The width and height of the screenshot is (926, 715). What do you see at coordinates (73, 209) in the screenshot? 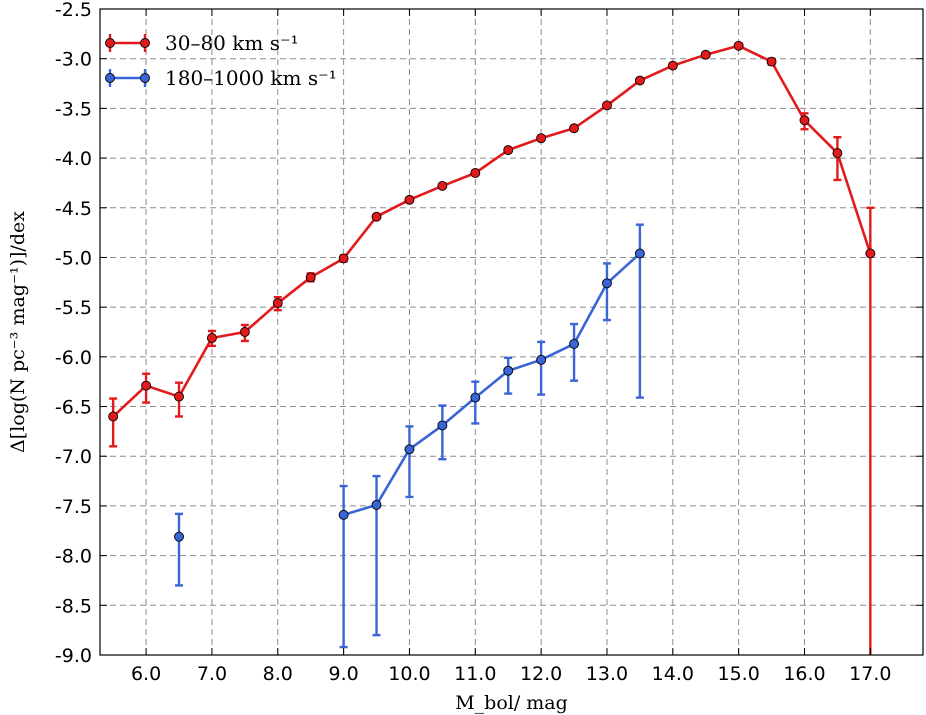
I see `y-tick-label: -4.5` at bounding box center [73, 209].